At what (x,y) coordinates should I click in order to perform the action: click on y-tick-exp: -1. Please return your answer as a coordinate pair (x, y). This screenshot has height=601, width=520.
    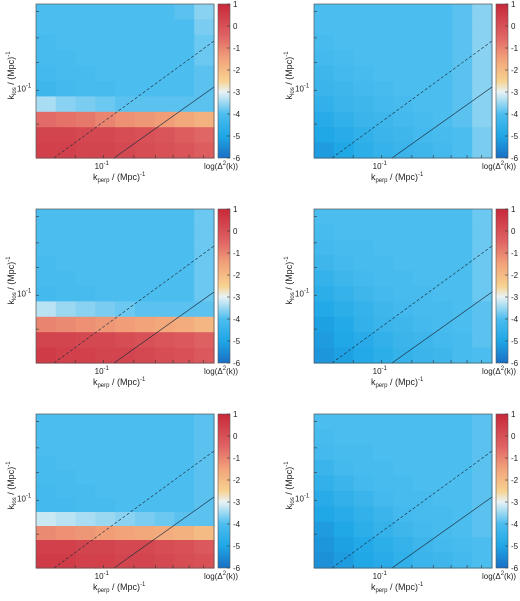
    Looking at the image, I should click on (307, 87).